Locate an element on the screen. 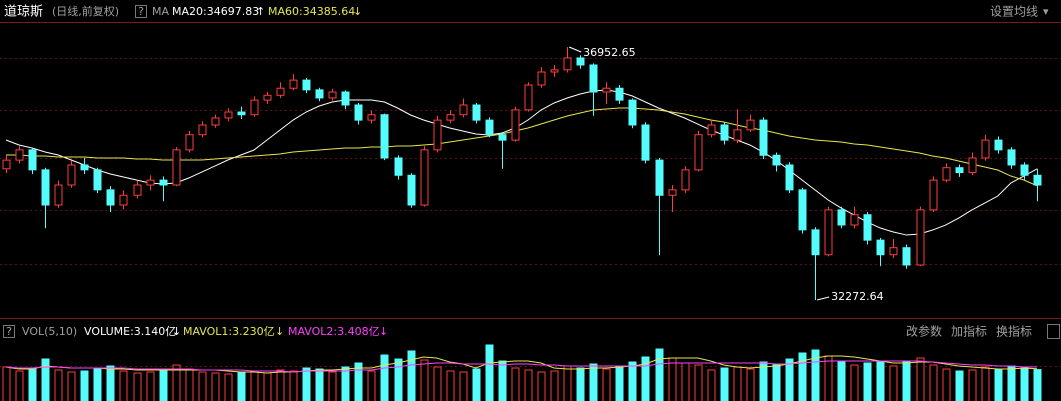  settings-arrow: ▾ is located at coordinates (1046, 11).